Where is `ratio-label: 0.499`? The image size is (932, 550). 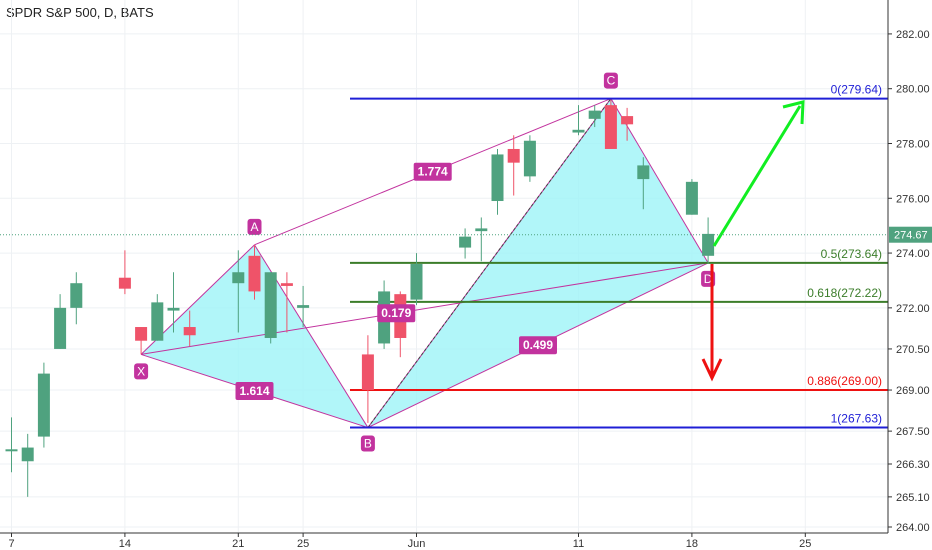 ratio-label: 0.499 is located at coordinates (538, 345).